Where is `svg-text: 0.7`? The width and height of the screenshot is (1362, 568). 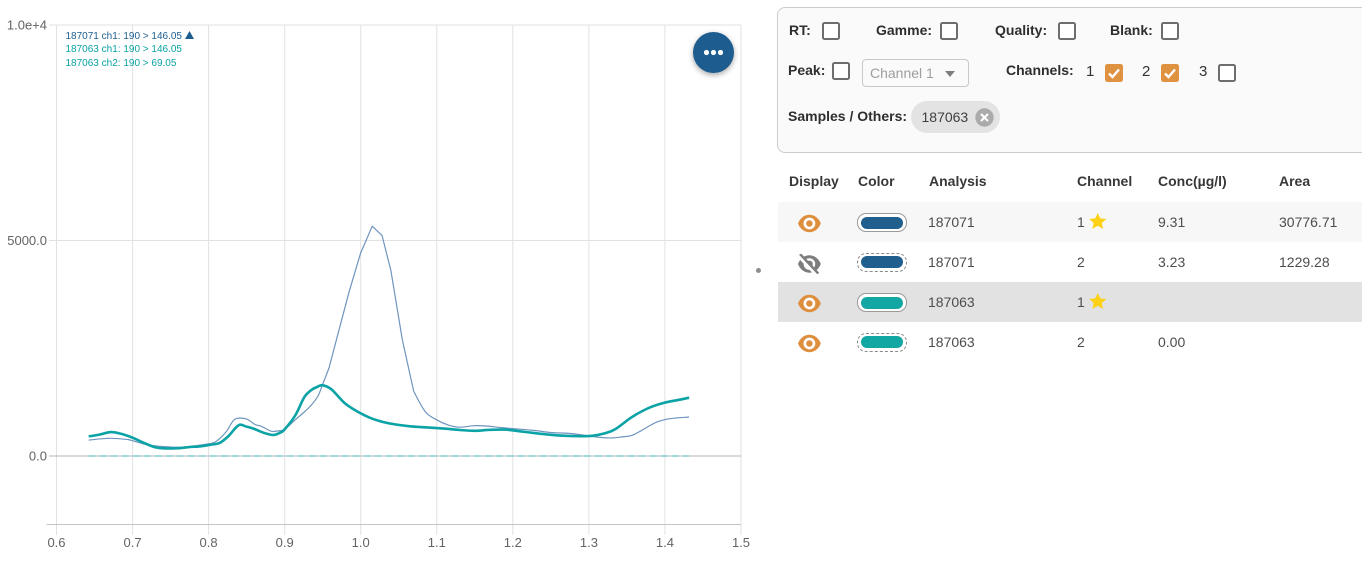 svg-text: 0.7 is located at coordinates (133, 542).